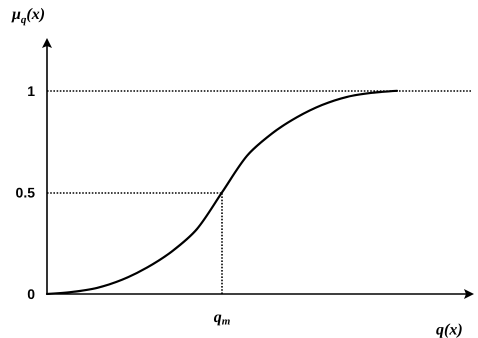 This screenshot has height=338, width=478. What do you see at coordinates (29, 16) in the screenshot?
I see `y-axis-title: μ$_{q}$(x)` at bounding box center [29, 16].